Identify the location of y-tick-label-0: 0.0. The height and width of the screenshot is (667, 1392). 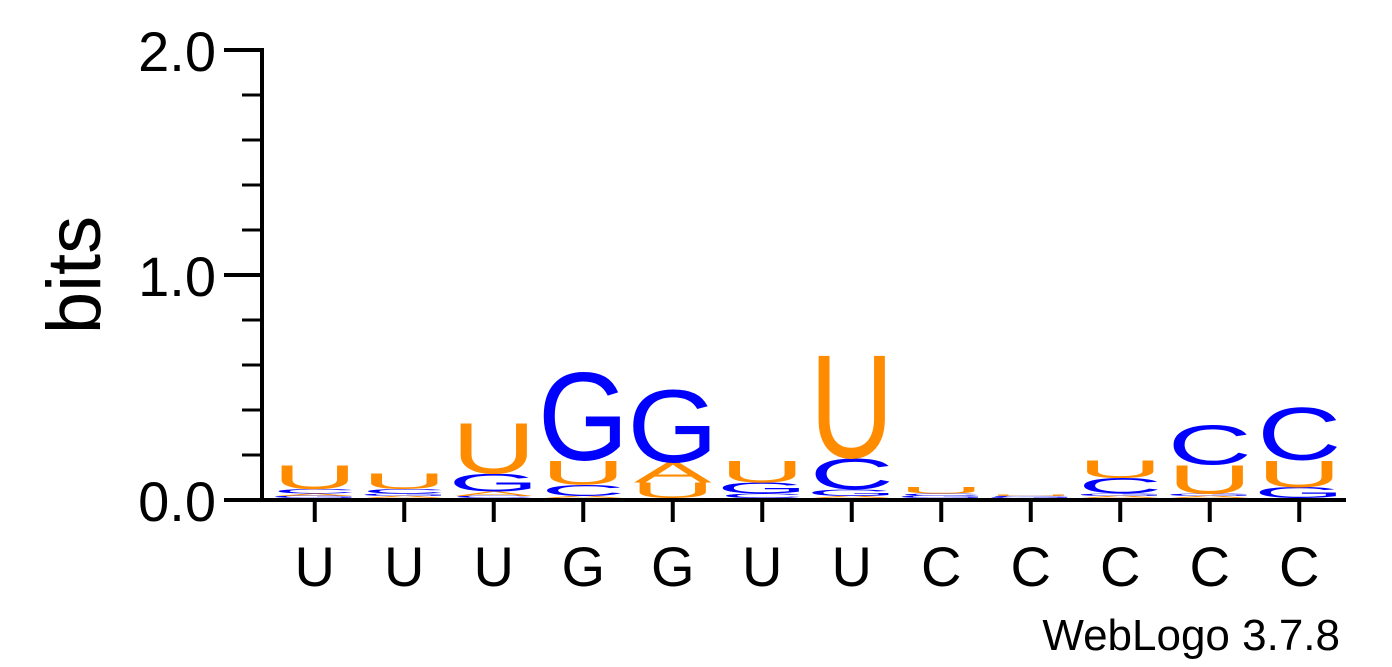
(177, 501).